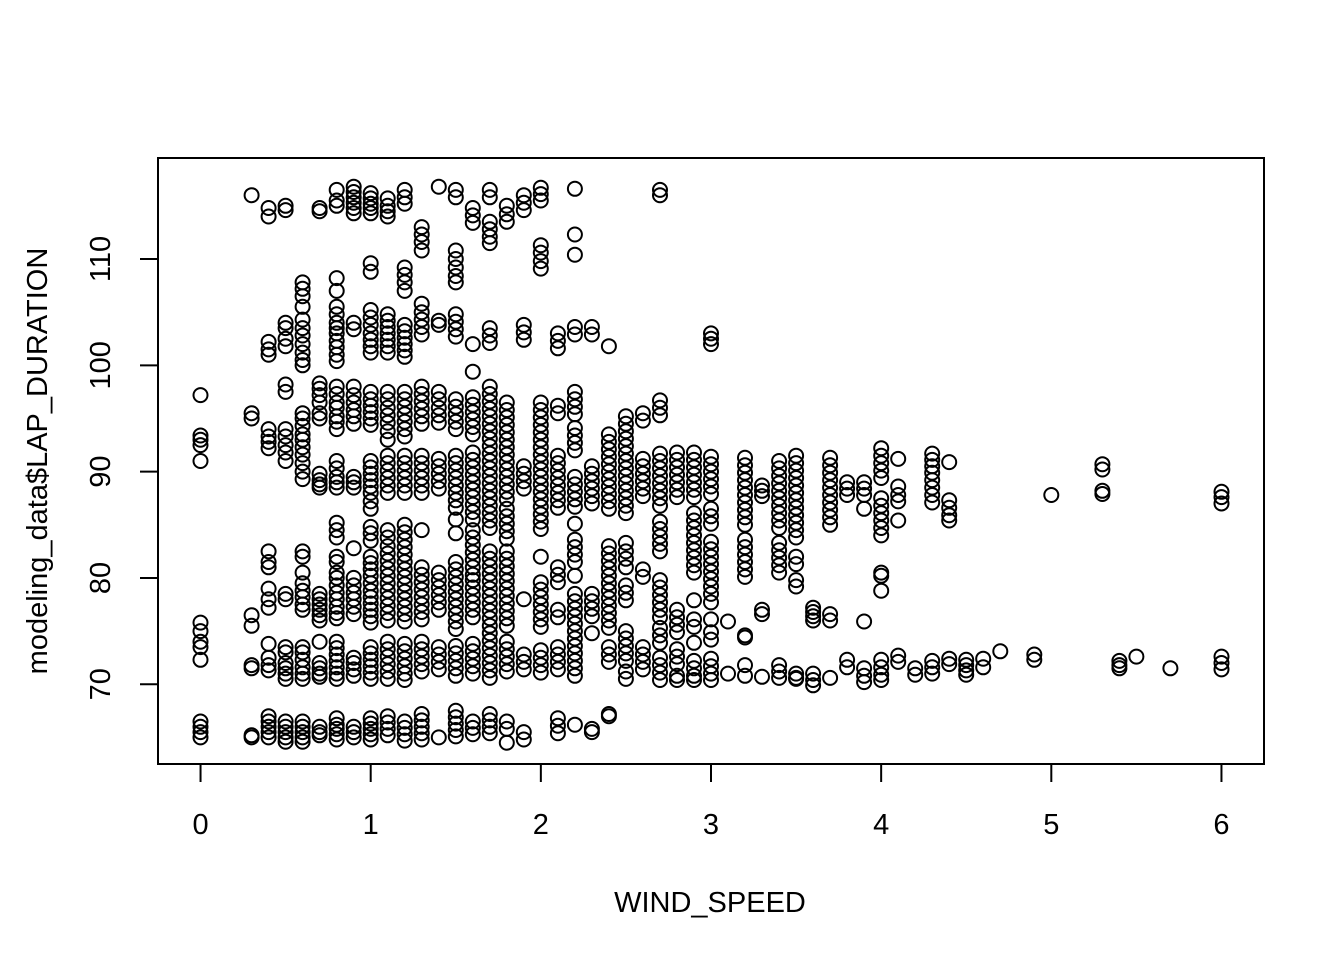  What do you see at coordinates (122, 468) in the screenshot?
I see `y-axis: 70 80 90 100 110` at bounding box center [122, 468].